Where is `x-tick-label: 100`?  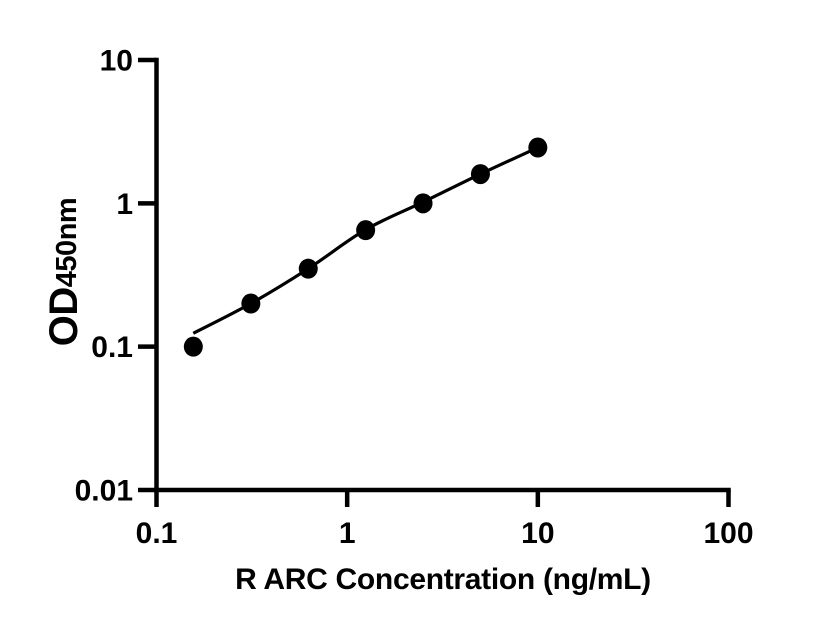
x-tick-label: 100 is located at coordinates (728, 533).